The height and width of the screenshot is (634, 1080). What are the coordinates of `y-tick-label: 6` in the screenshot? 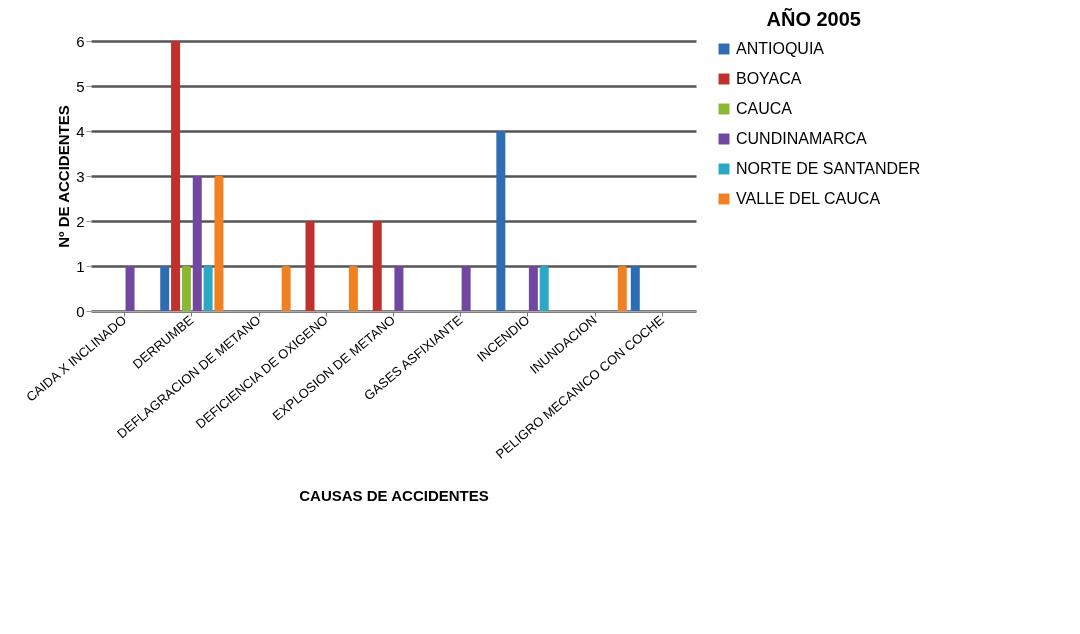 It's located at (80, 41).